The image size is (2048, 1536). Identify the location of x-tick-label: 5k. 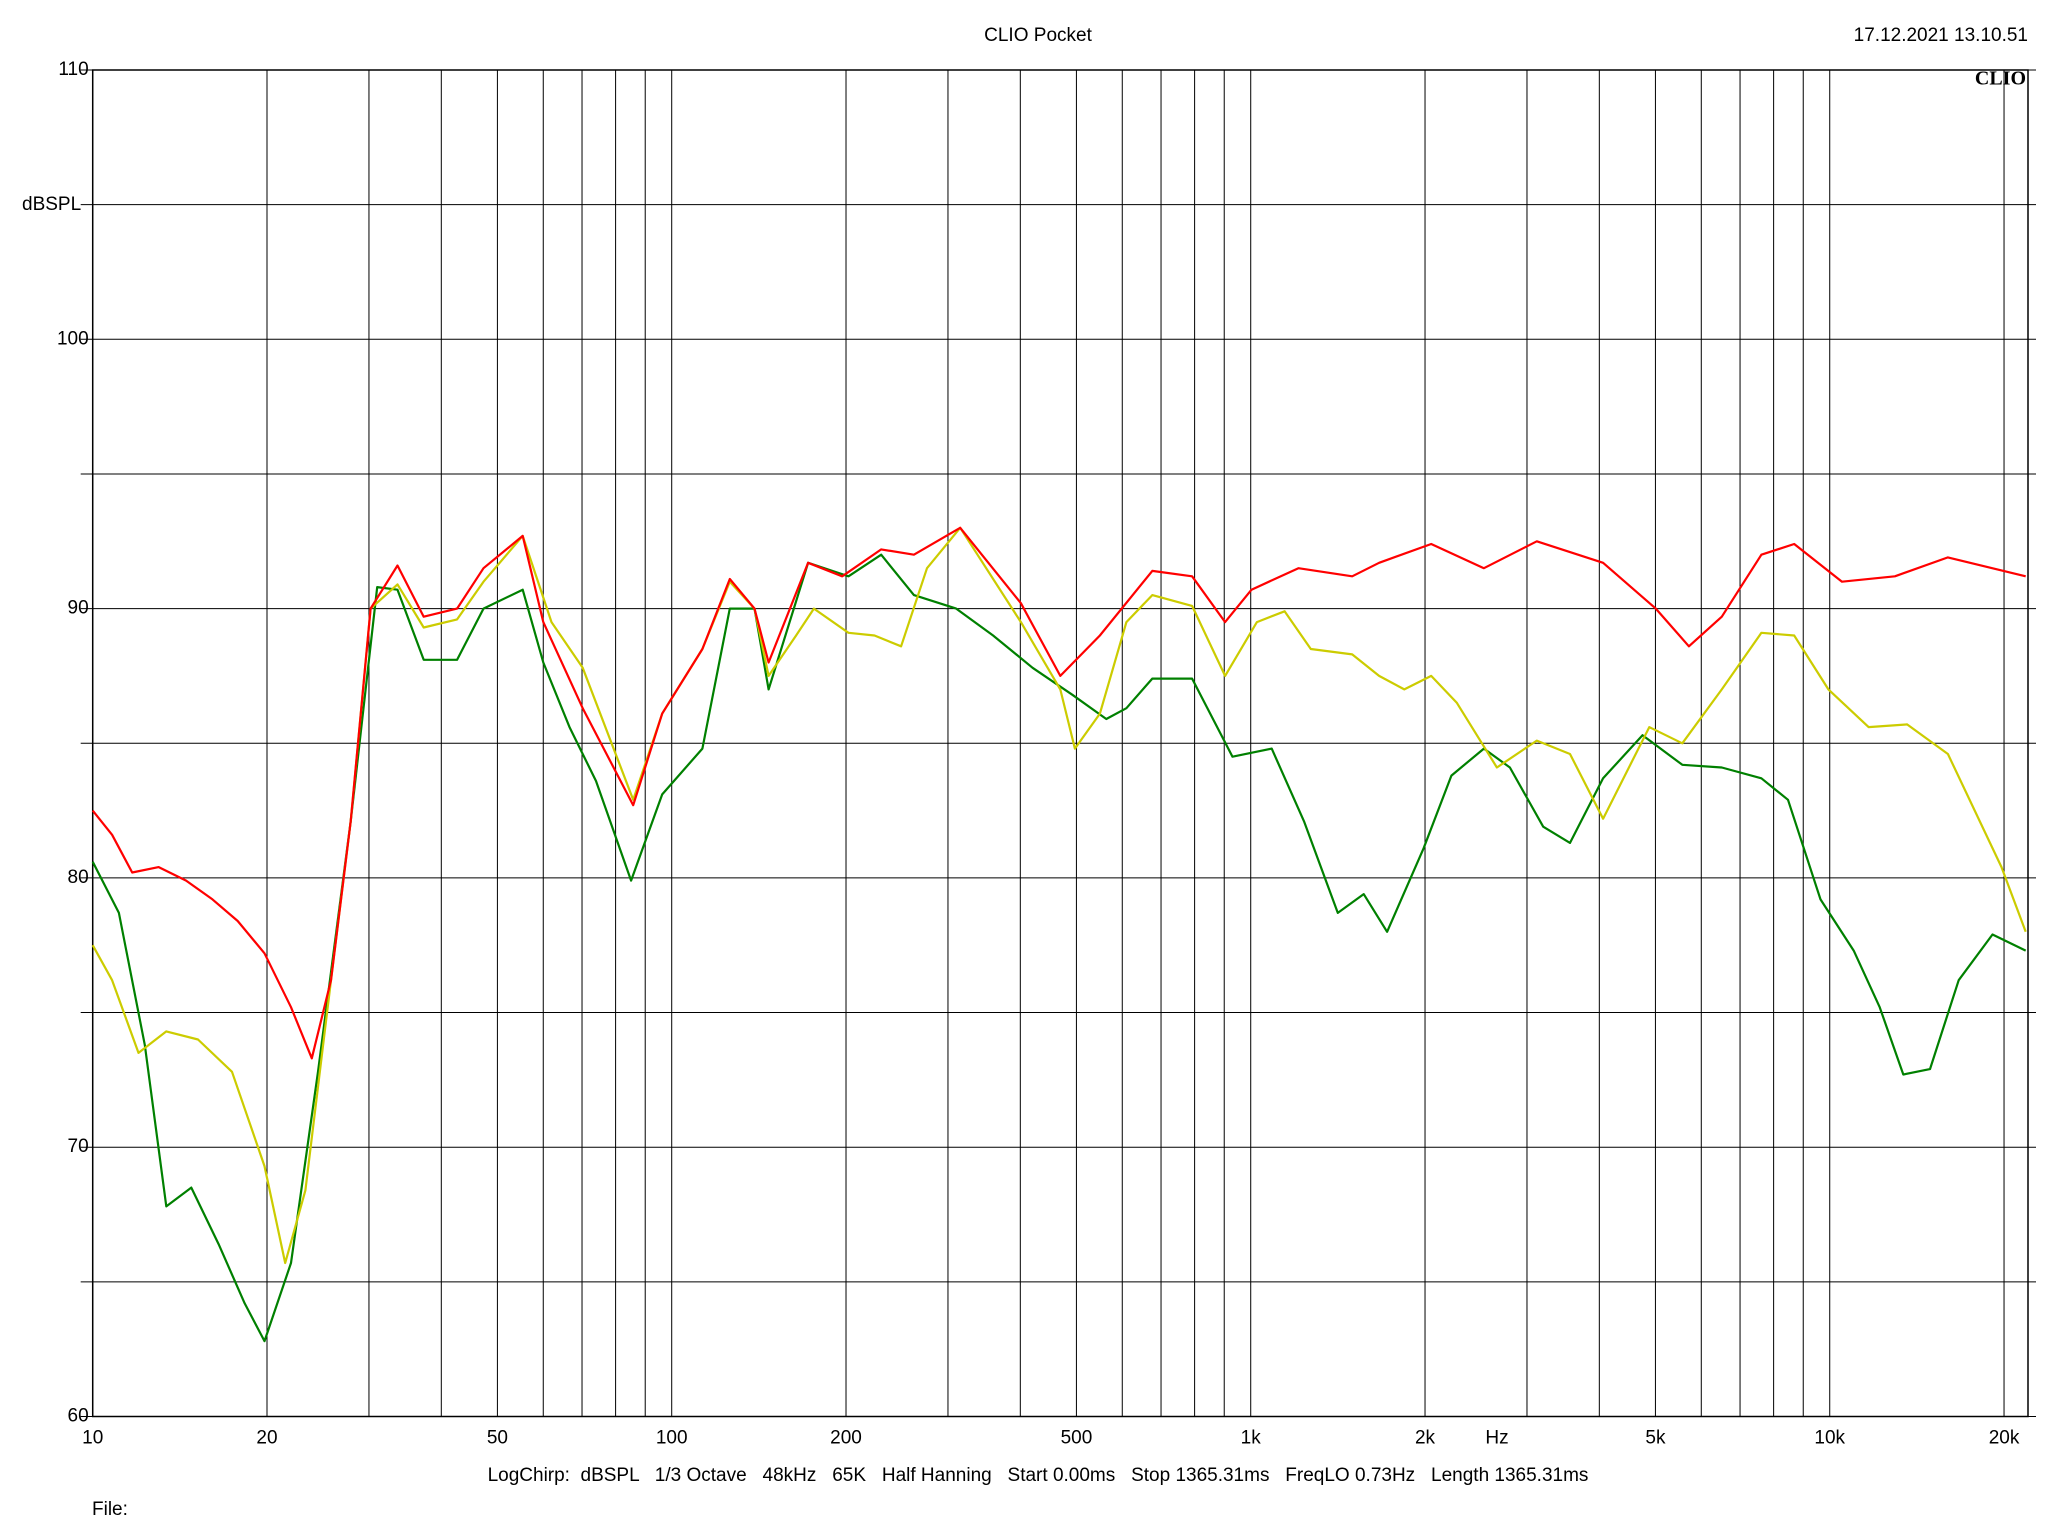
(1655, 1438).